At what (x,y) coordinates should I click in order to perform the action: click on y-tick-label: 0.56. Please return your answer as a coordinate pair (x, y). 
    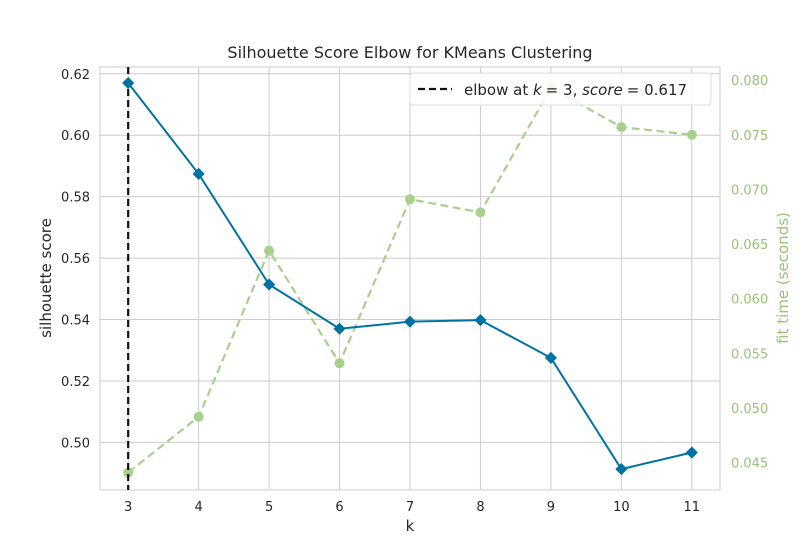
    Looking at the image, I should click on (75, 259).